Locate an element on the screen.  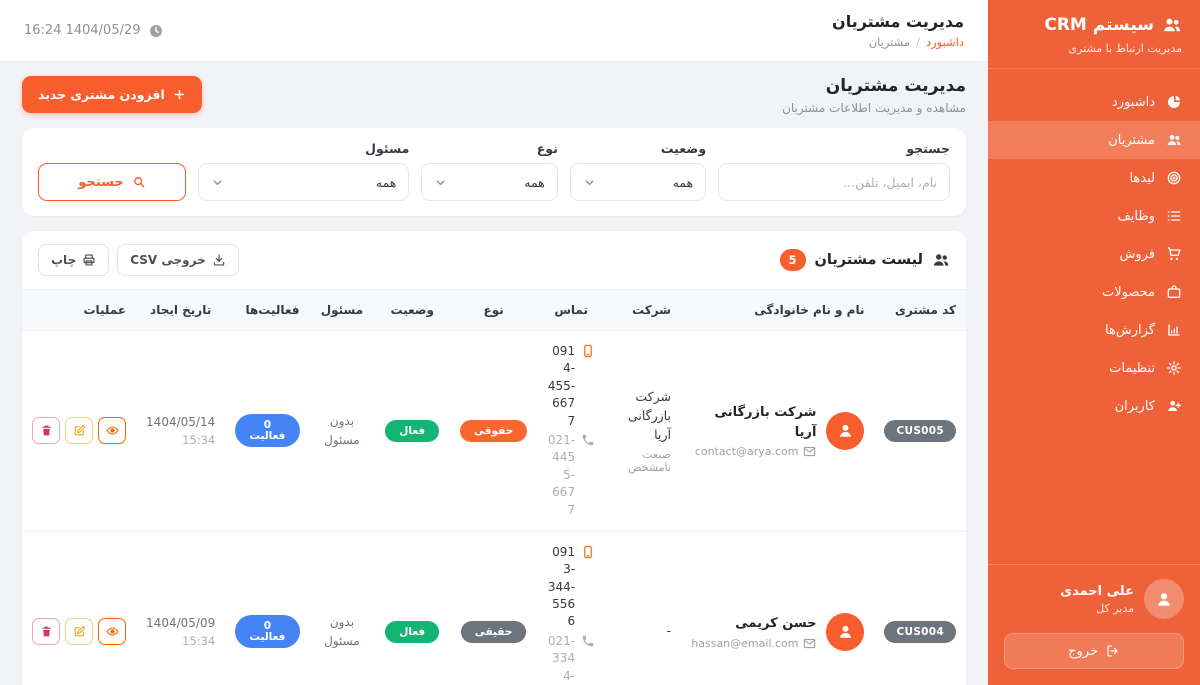
sidebar-item-label: گزارش‌ها is located at coordinates (1130, 330).